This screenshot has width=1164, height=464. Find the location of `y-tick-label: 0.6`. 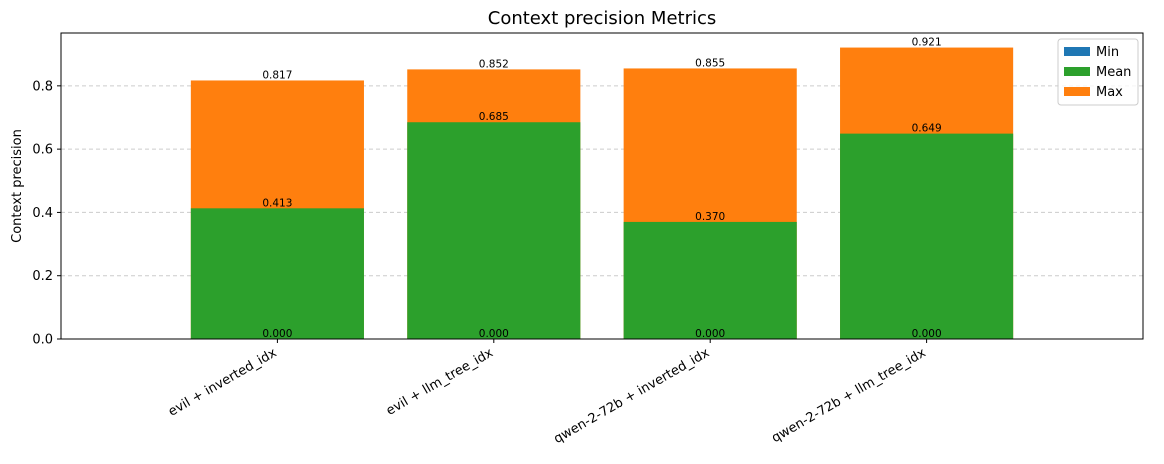

y-tick-label: 0.6 is located at coordinates (42, 150).